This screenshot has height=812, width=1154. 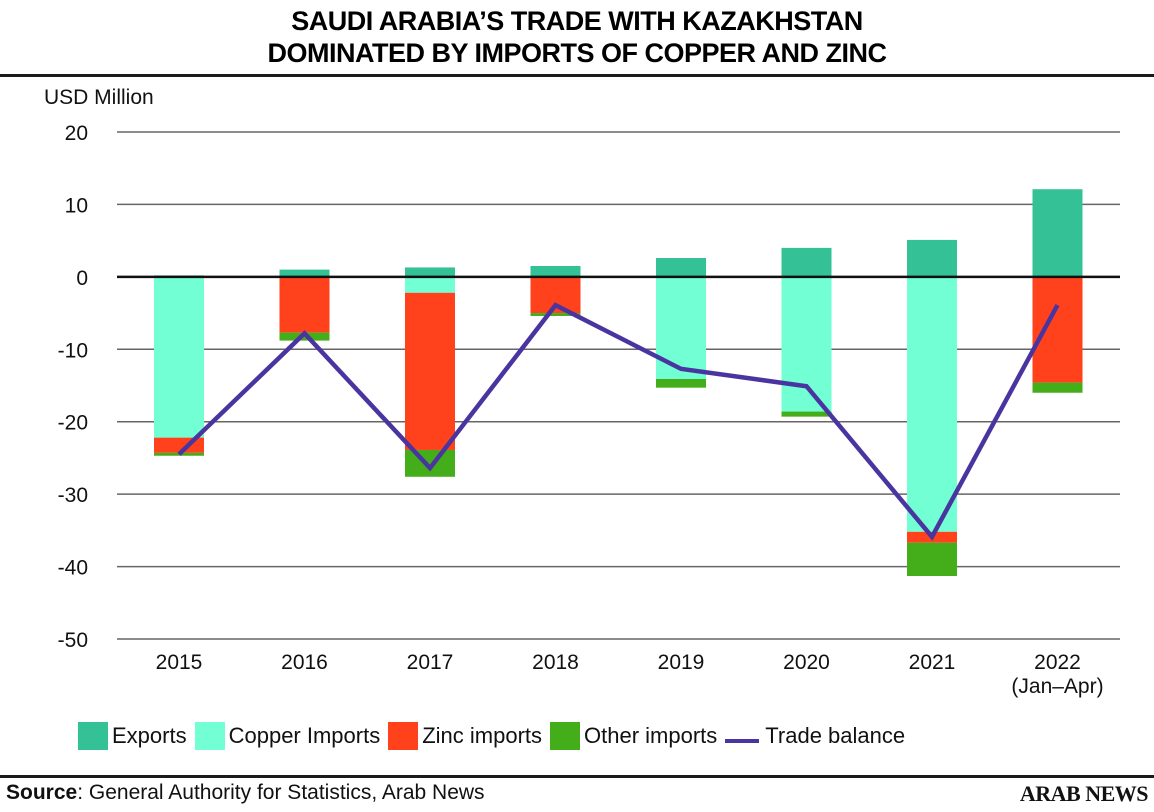 What do you see at coordinates (209, 736) in the screenshot?
I see `legend-swatch-copper` at bounding box center [209, 736].